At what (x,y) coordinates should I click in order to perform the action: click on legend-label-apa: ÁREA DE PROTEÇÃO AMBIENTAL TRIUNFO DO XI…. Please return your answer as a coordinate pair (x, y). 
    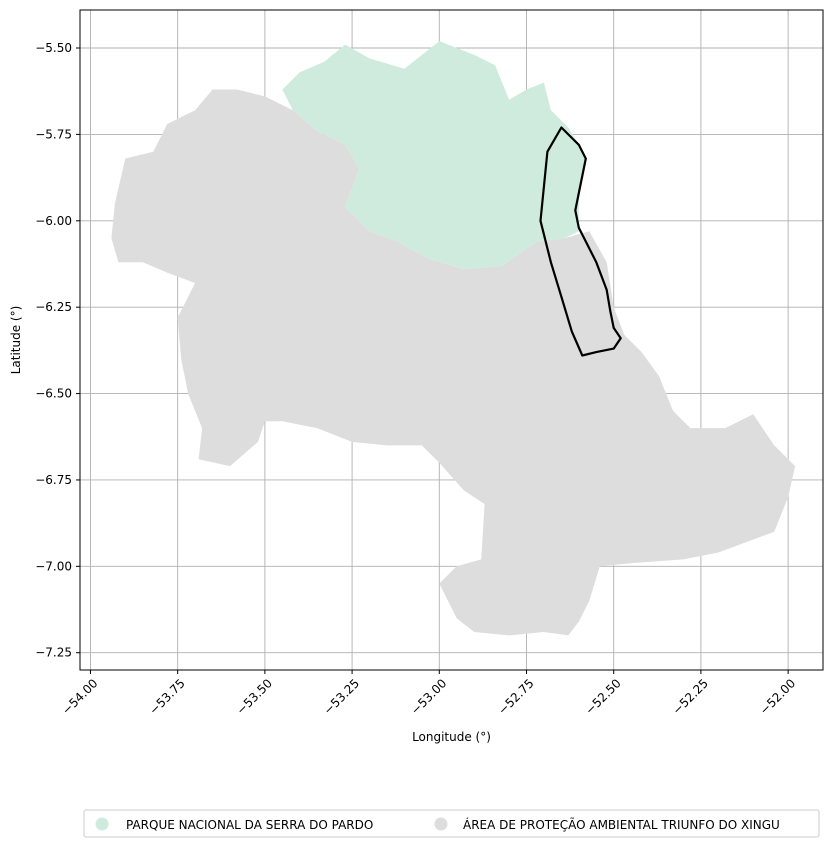
    Looking at the image, I should click on (621, 824).